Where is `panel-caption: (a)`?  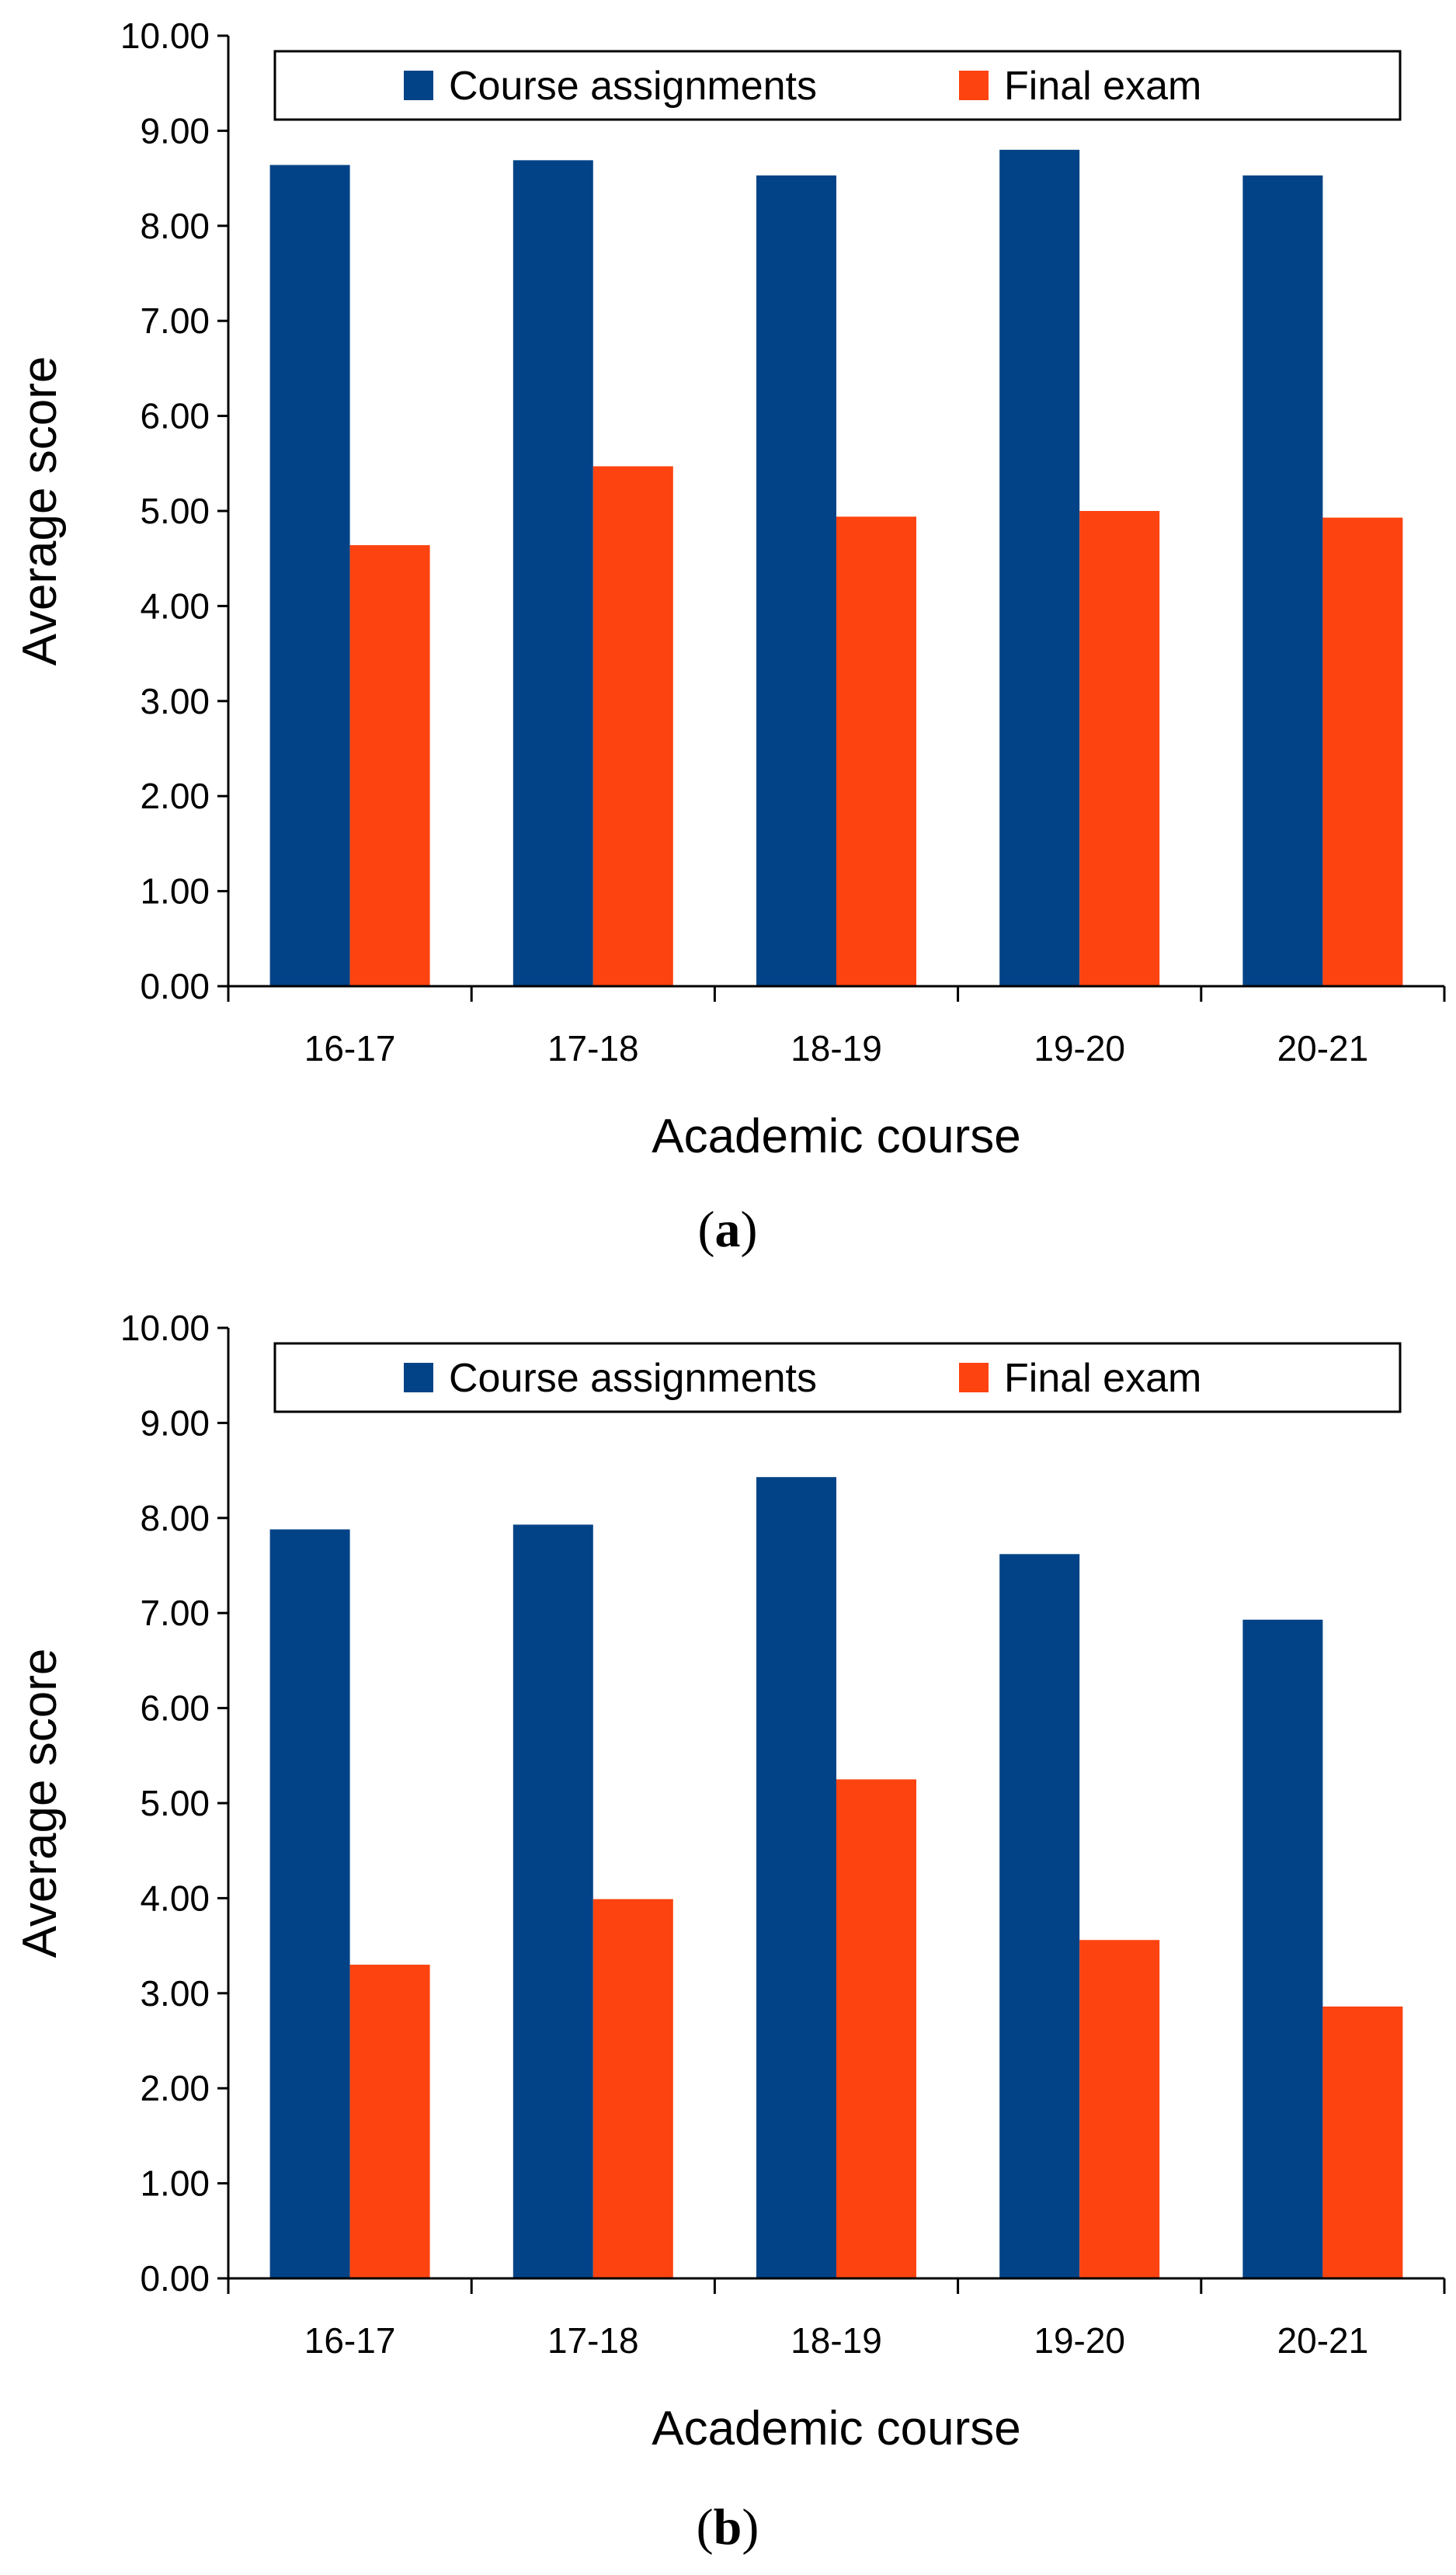
panel-caption: (a) is located at coordinates (728, 1229).